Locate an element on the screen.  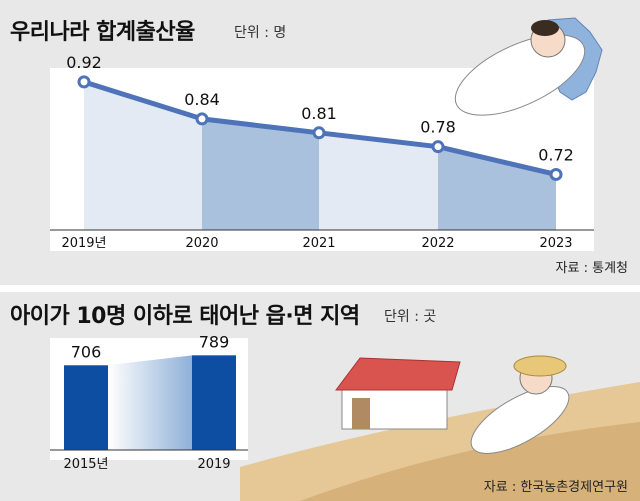
data-label: 0.84 is located at coordinates (202, 99).